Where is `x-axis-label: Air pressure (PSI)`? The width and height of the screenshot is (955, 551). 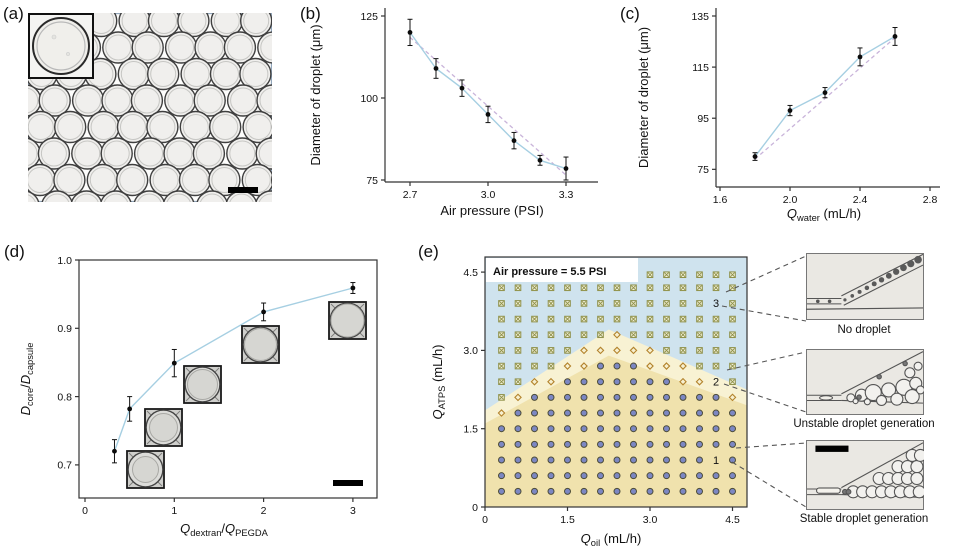 x-axis-label: Air pressure (PSI) is located at coordinates (491, 210).